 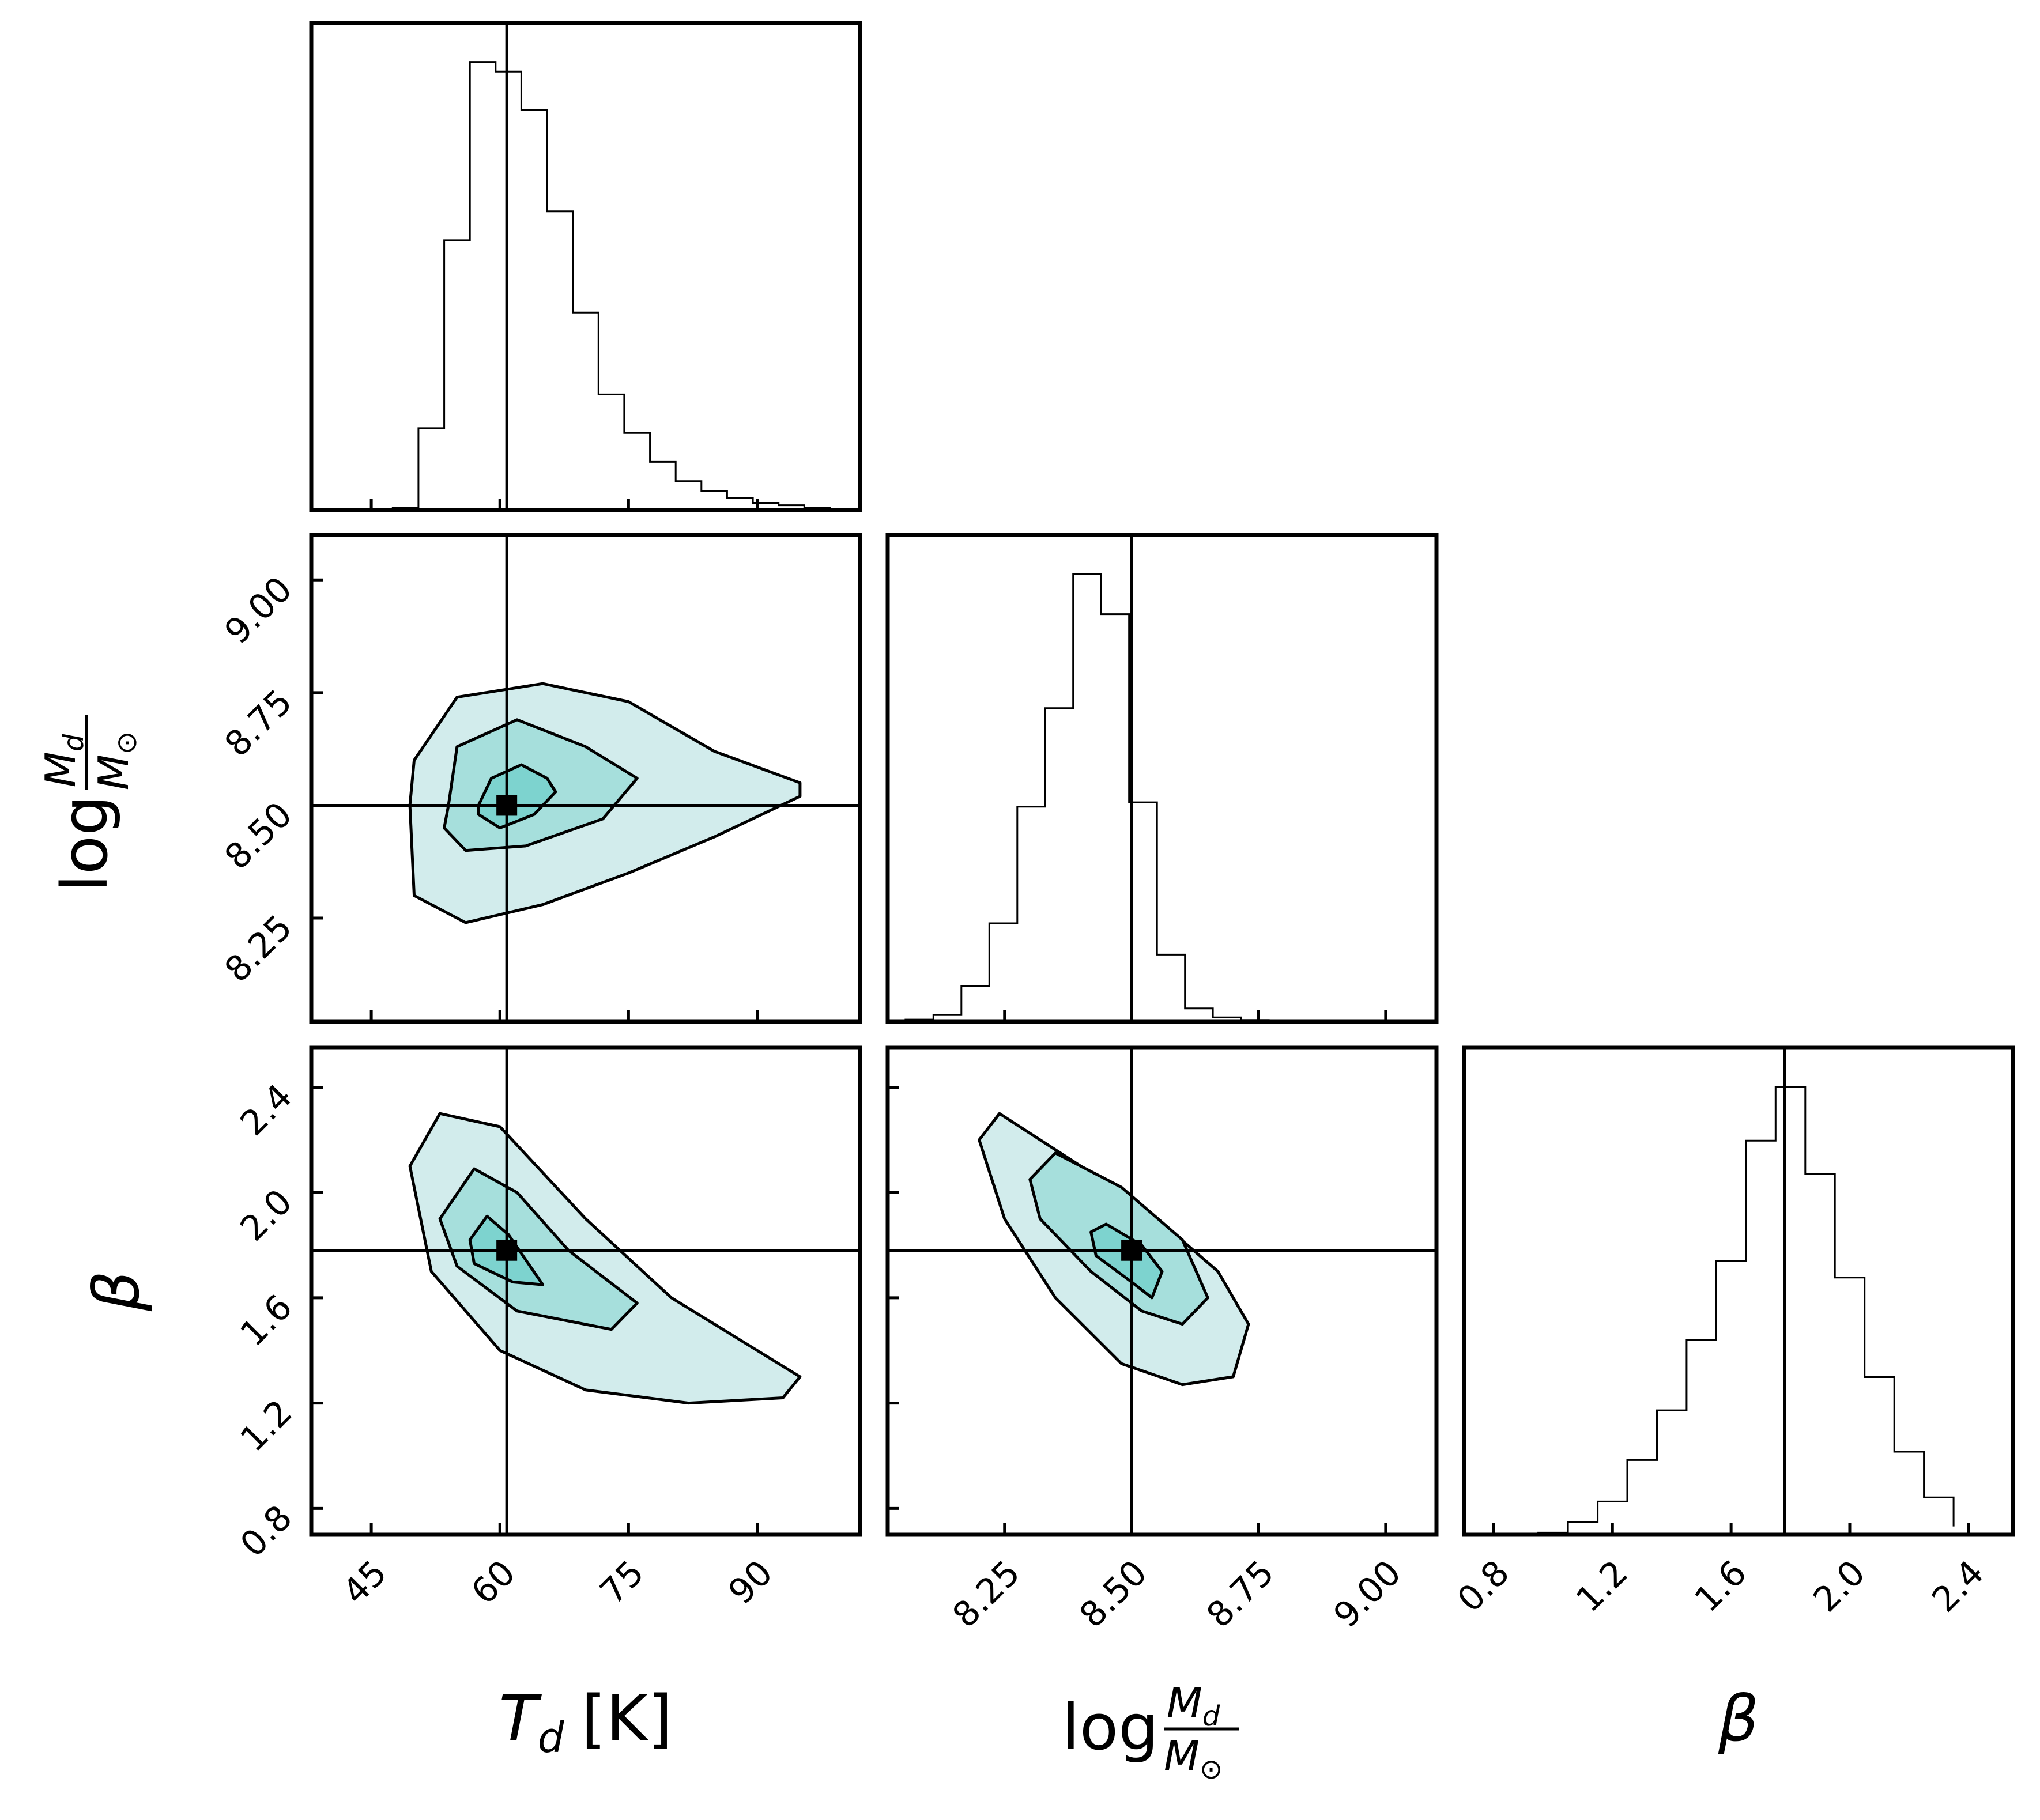 I want to click on panel-frame-r0-c0, so click(x=585, y=266).